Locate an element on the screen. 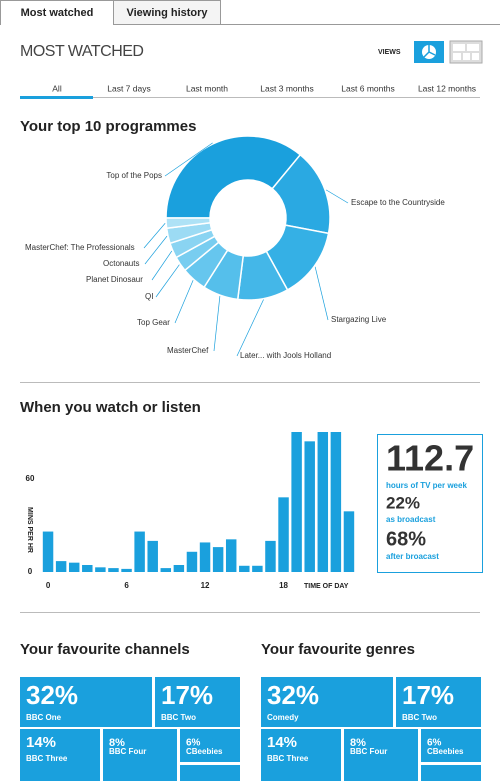 This screenshot has width=500, height=781. stat-label: hours of TV per week is located at coordinates (426, 485).